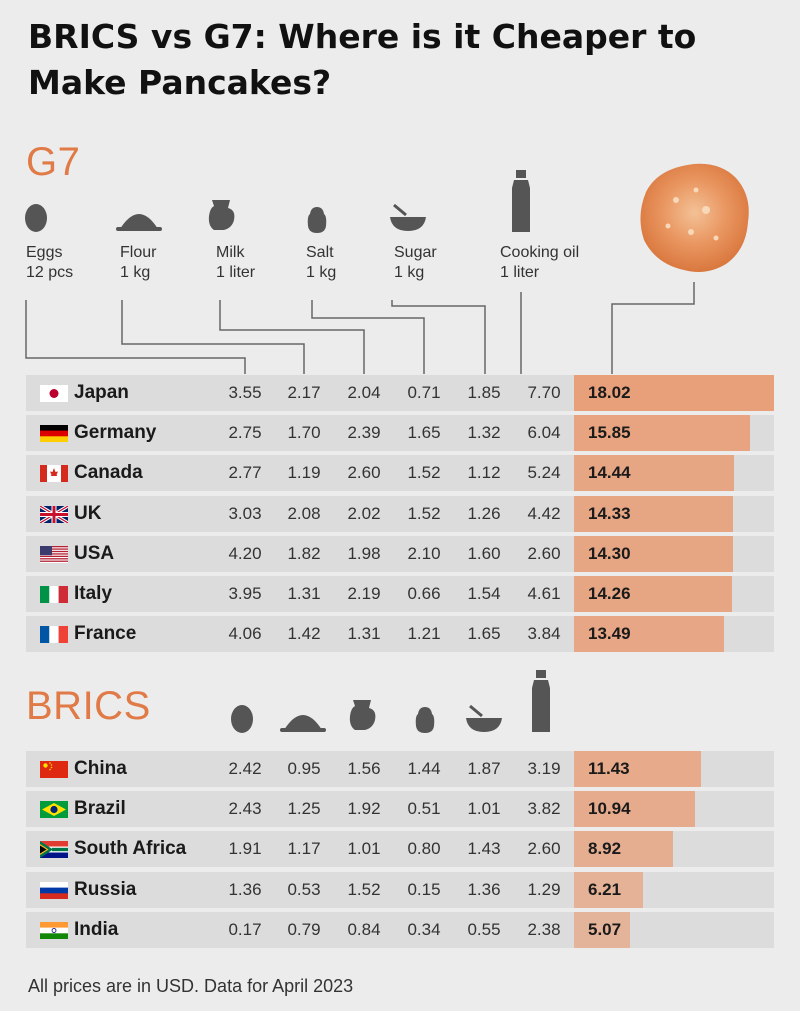 This screenshot has width=800, height=1011. Describe the element at coordinates (54, 635) in the screenshot. I see `flag-fr-icon` at that location.